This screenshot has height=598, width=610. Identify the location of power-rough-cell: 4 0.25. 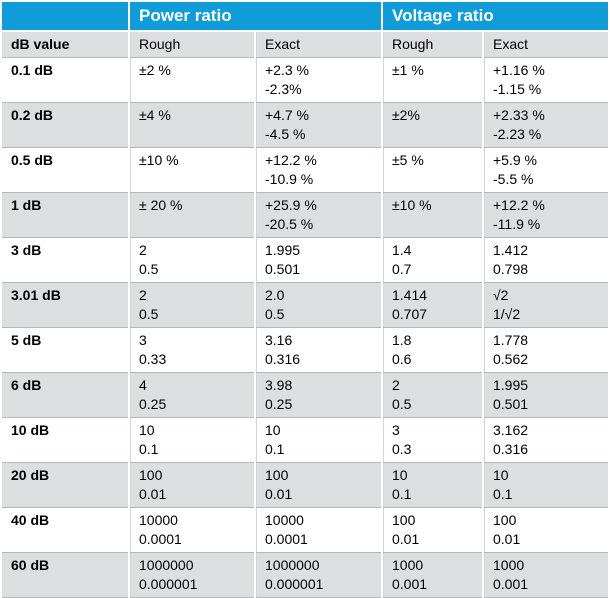
(191, 395).